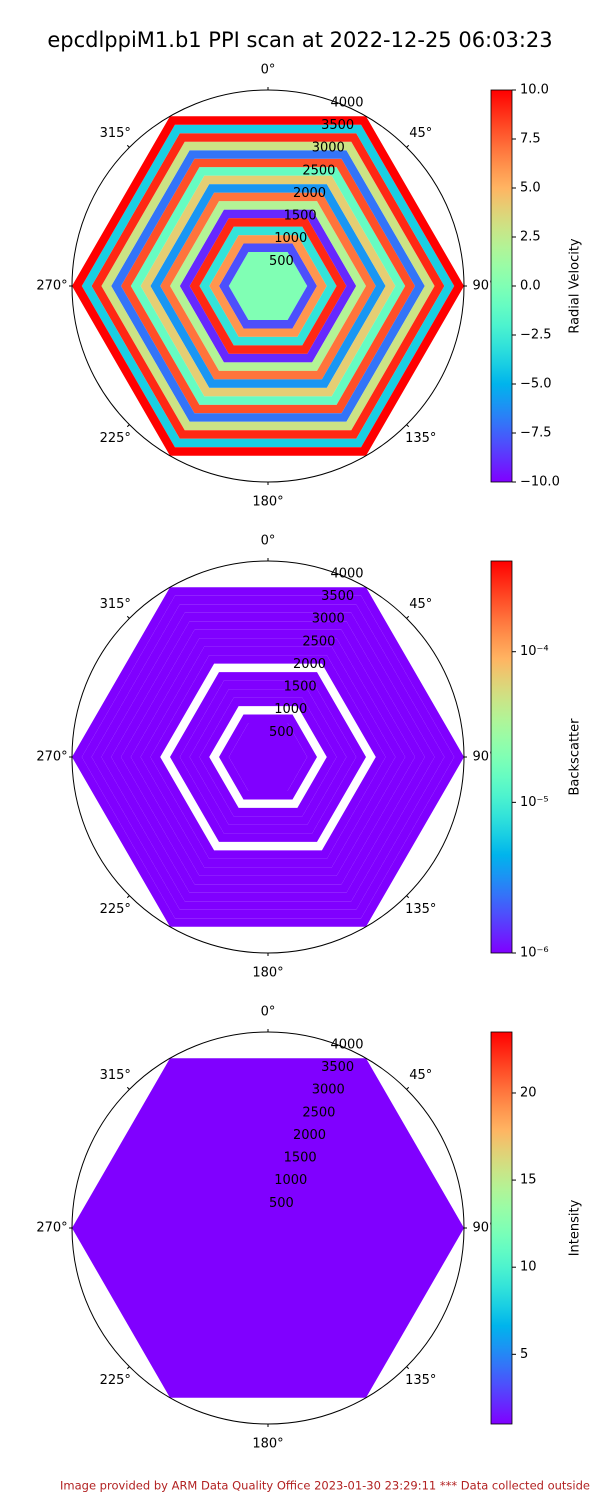 Image resolution: width=600 pixels, height=1500 pixels. What do you see at coordinates (534, 651) in the screenshot?
I see `colorbar-tick-label: 10⁻⁴` at bounding box center [534, 651].